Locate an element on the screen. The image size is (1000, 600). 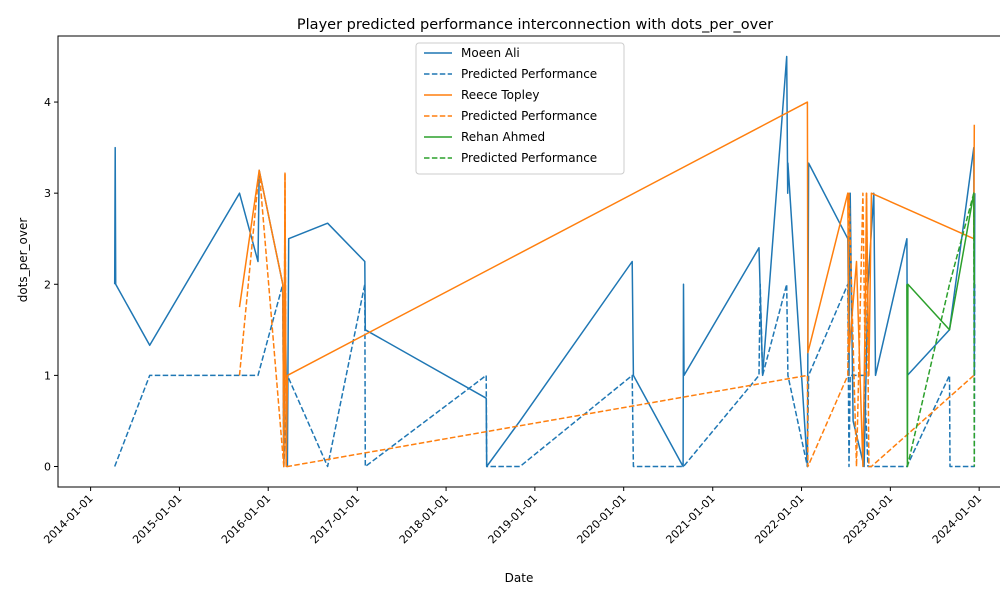
x-tick-label: 2015-01-01 is located at coordinates (157, 519).